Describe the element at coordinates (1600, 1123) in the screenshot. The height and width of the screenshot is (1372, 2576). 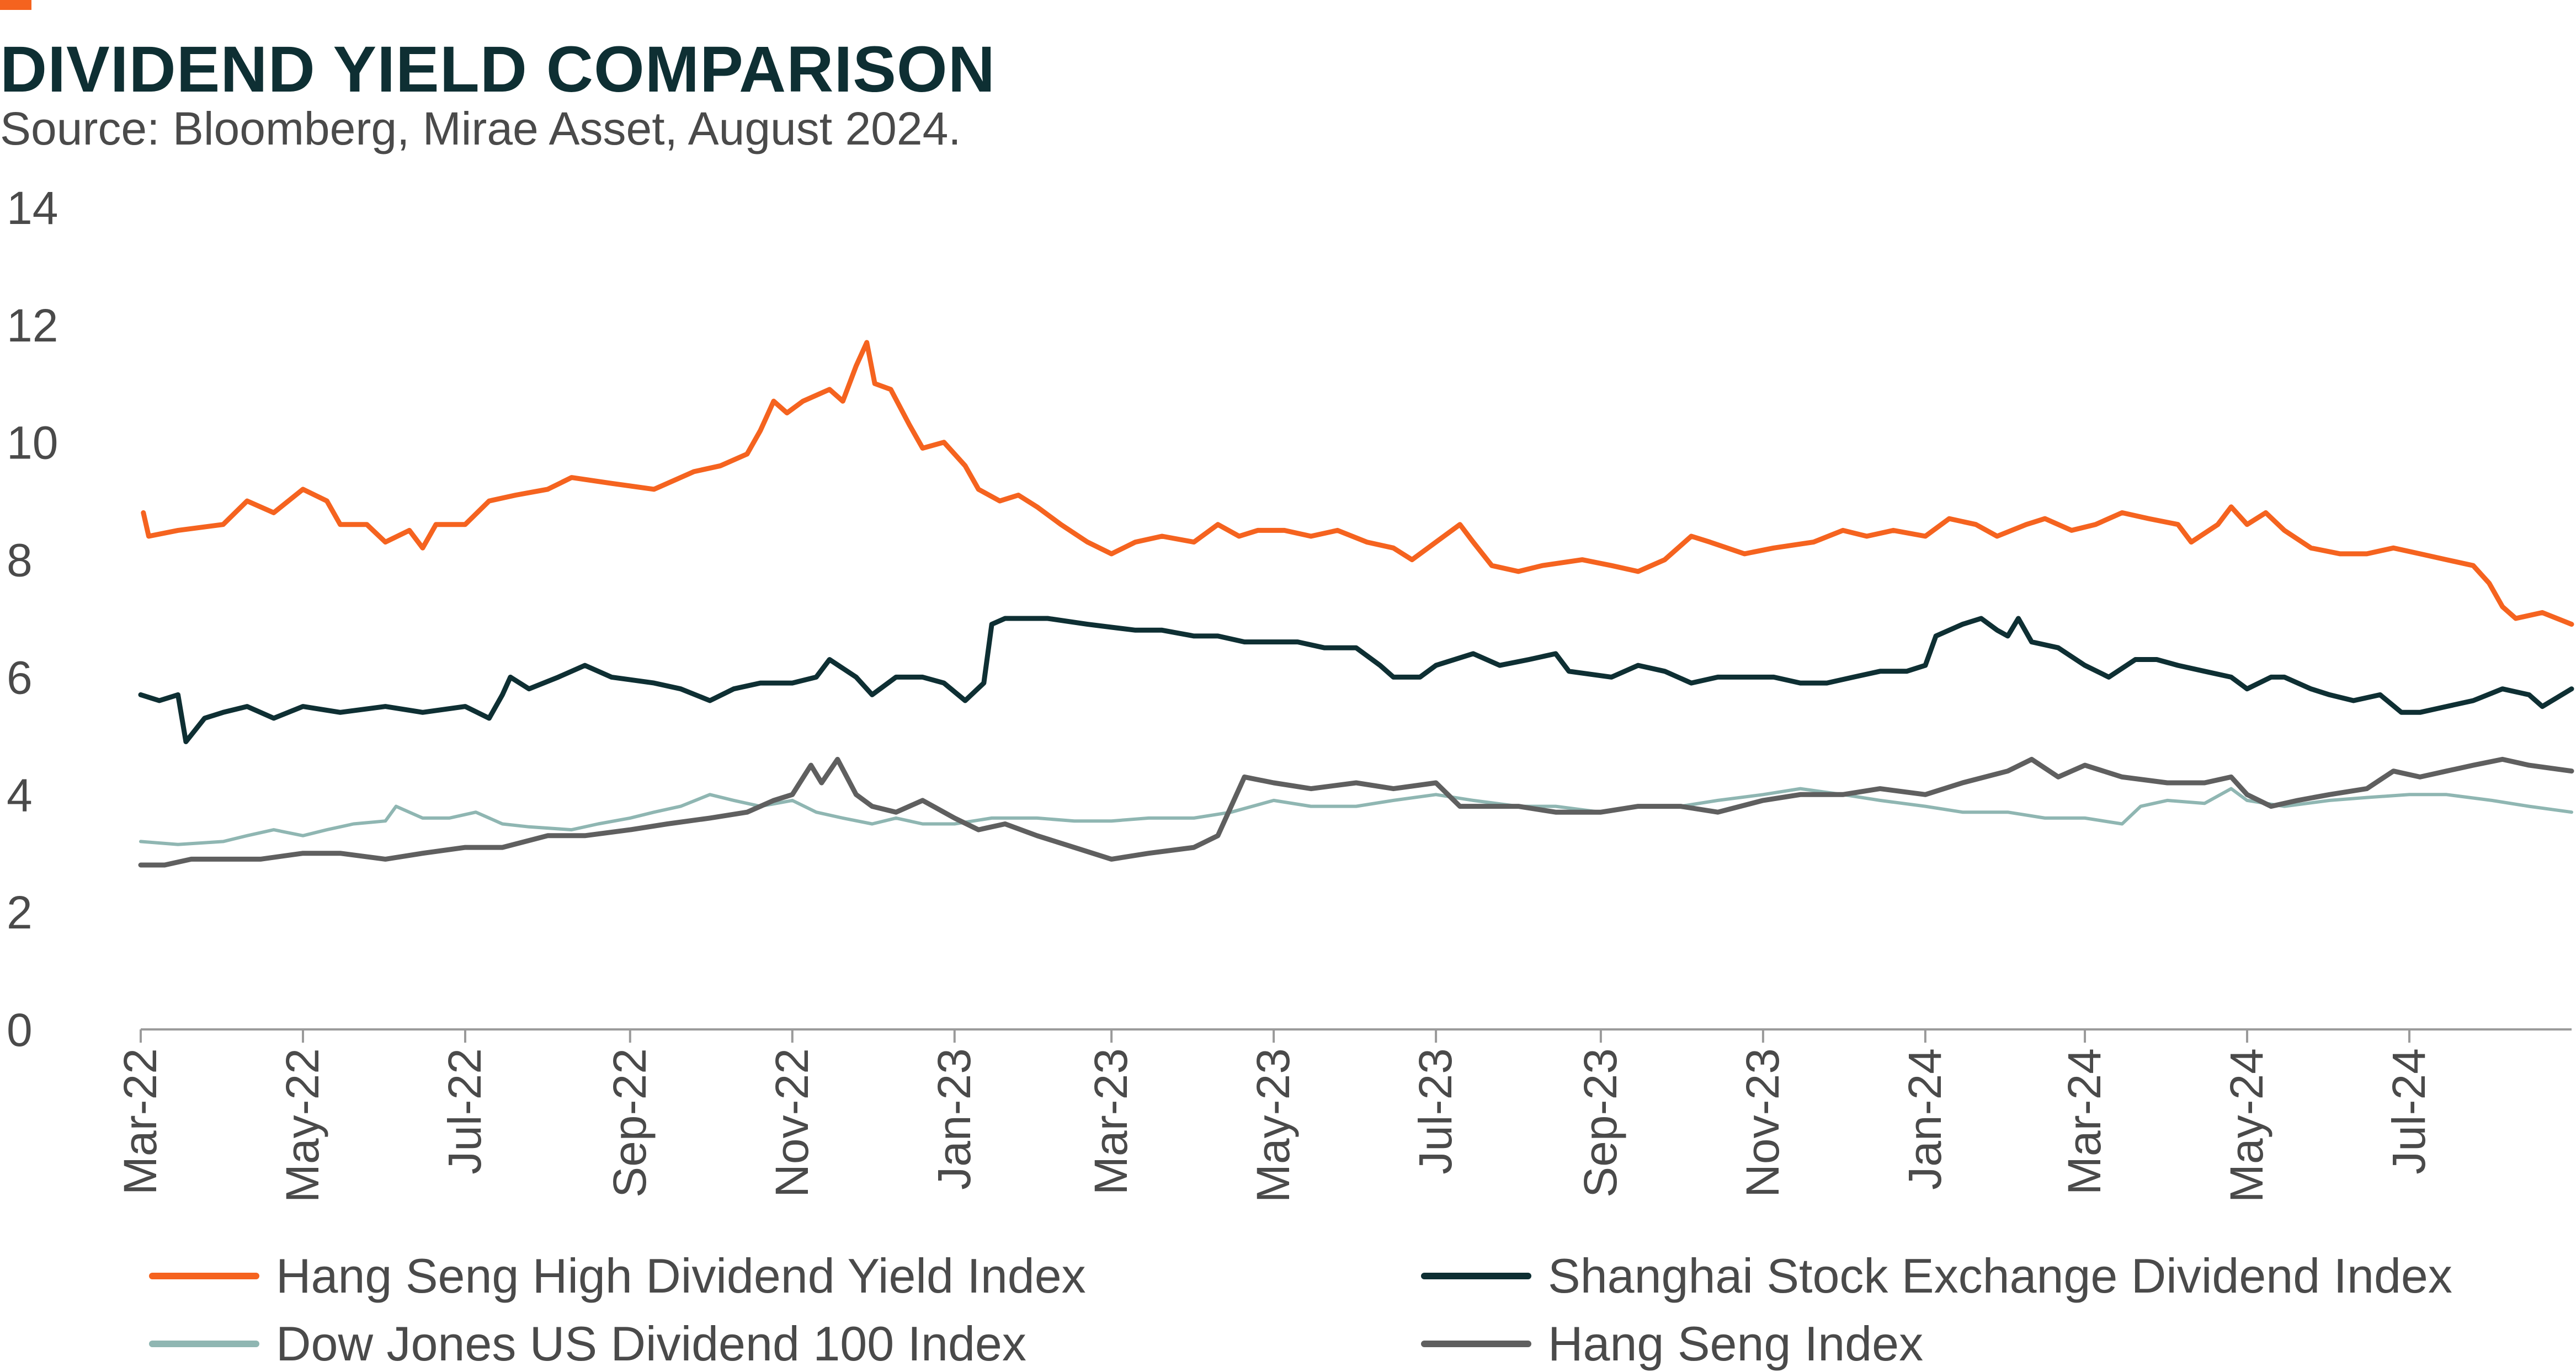
I see `x-tick-label: Sep-23` at that location.